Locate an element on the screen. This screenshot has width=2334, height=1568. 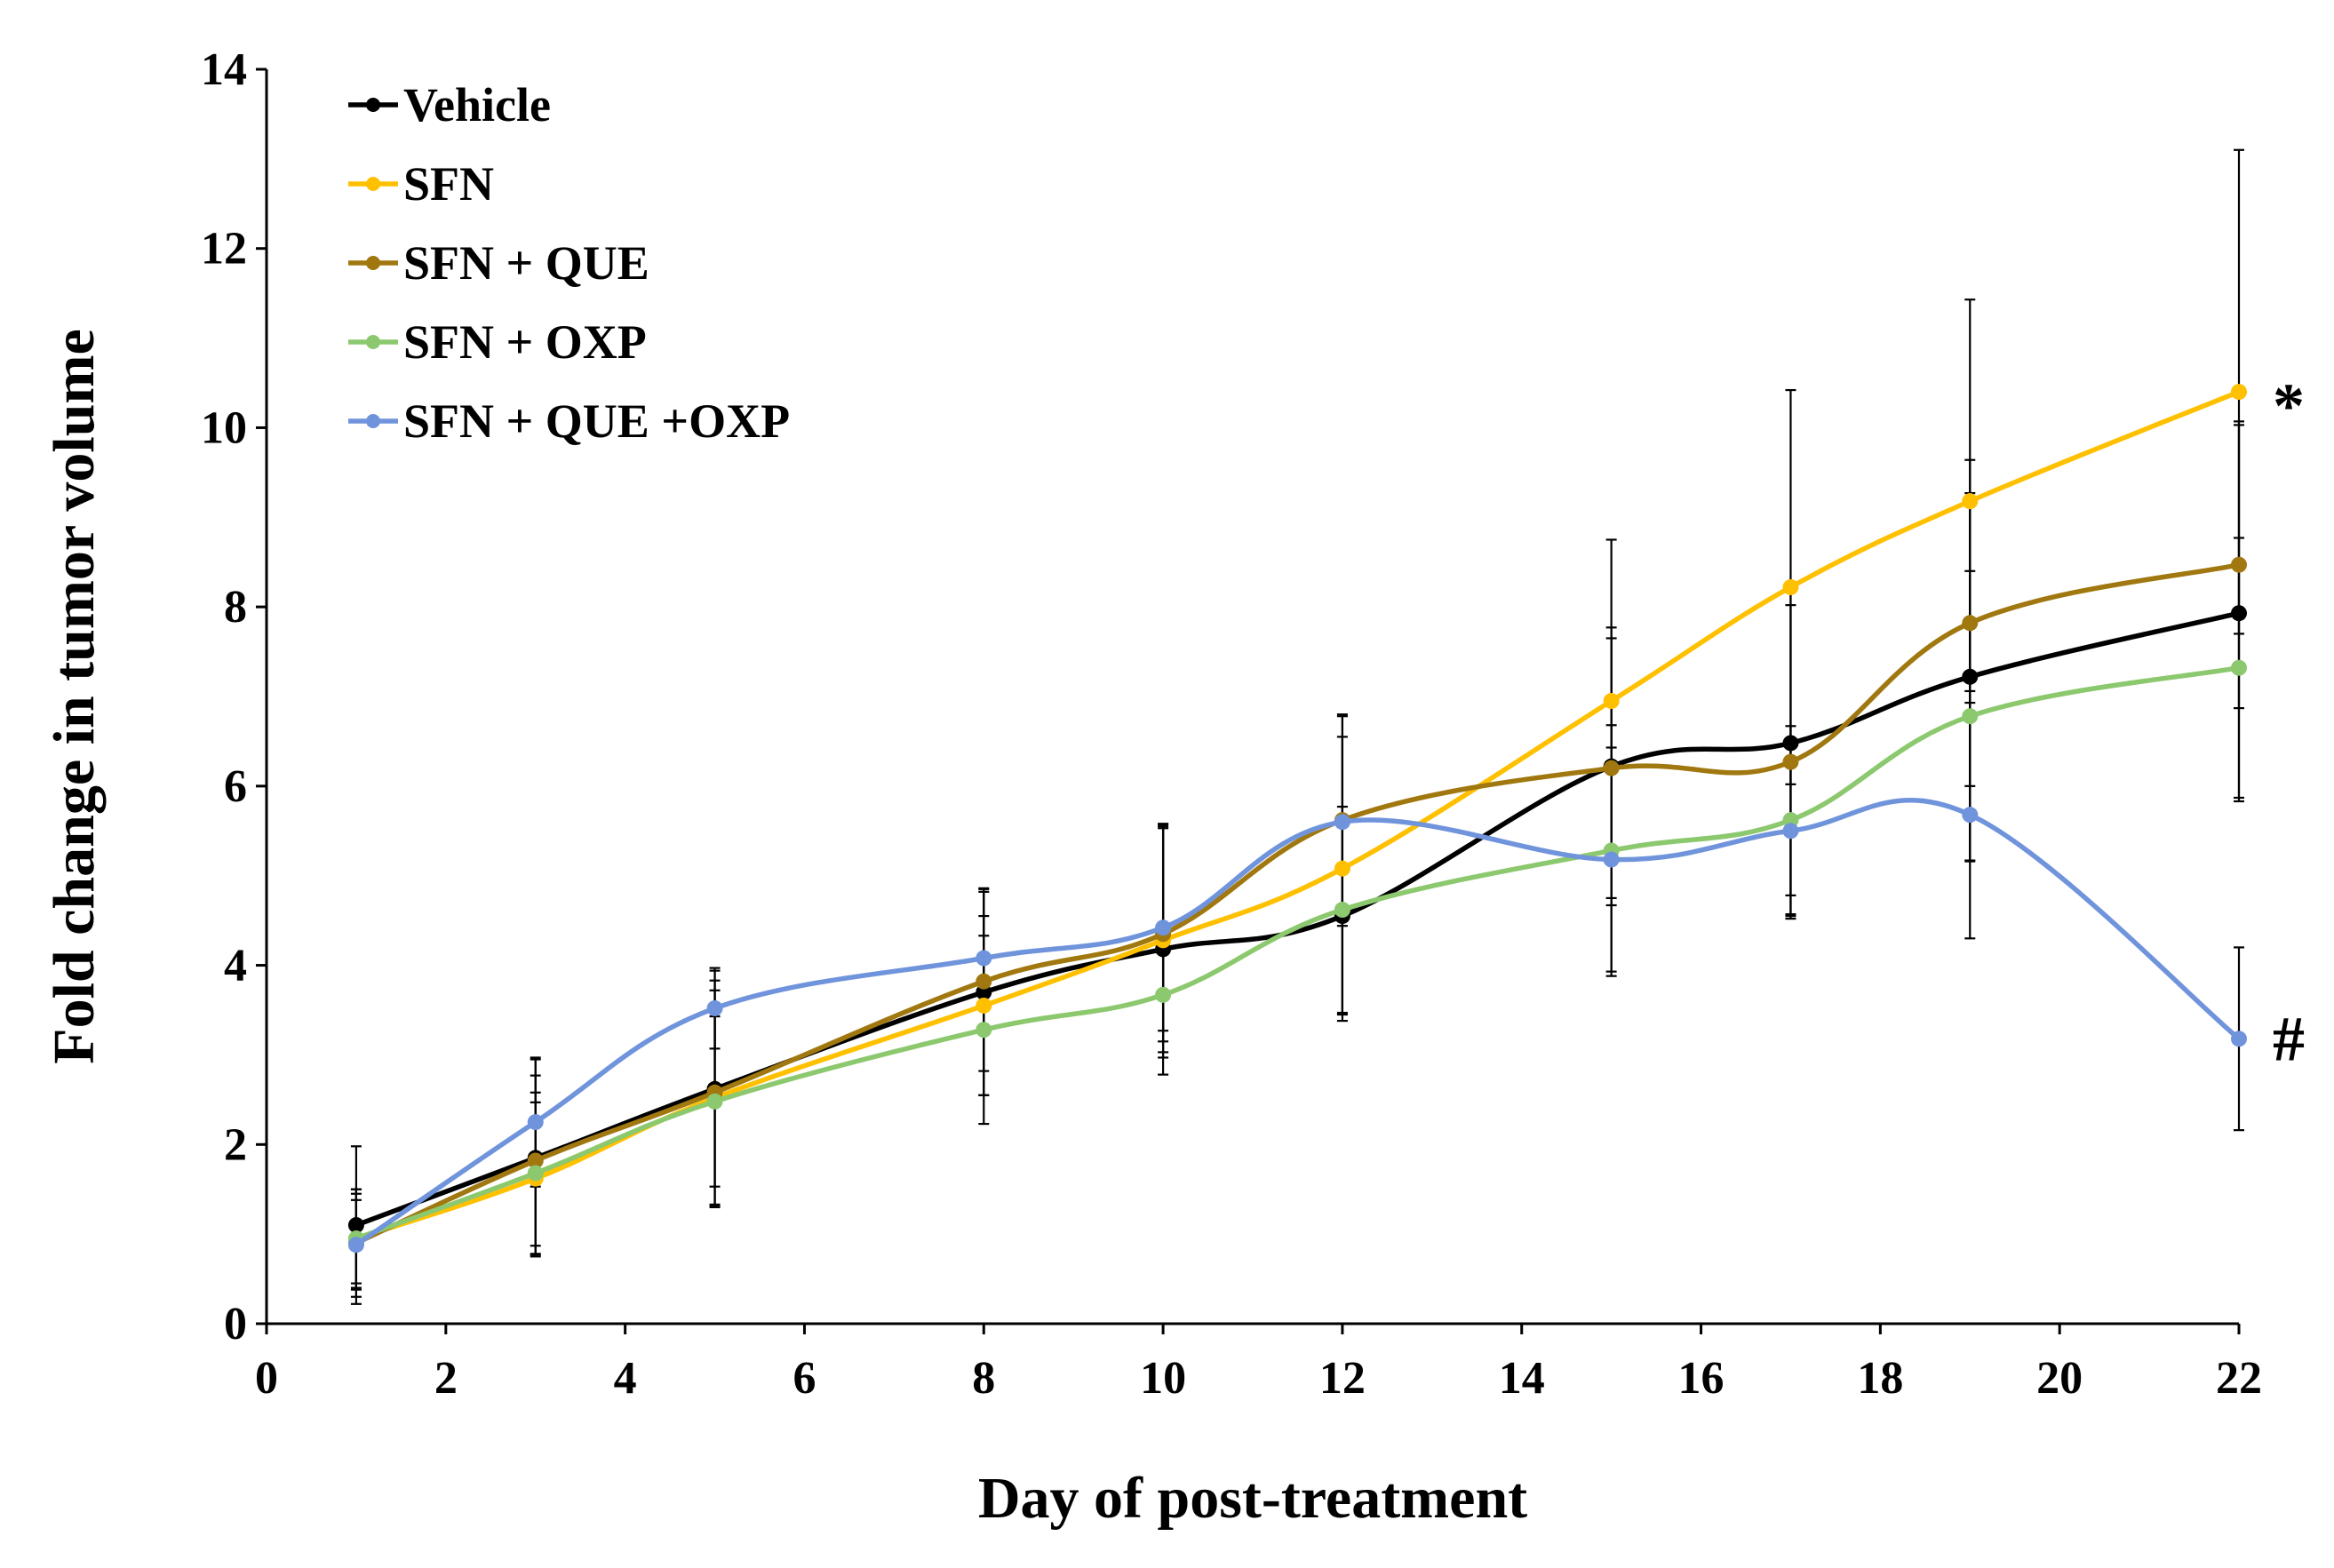
y-tick-label: 6 is located at coordinates (235, 787).